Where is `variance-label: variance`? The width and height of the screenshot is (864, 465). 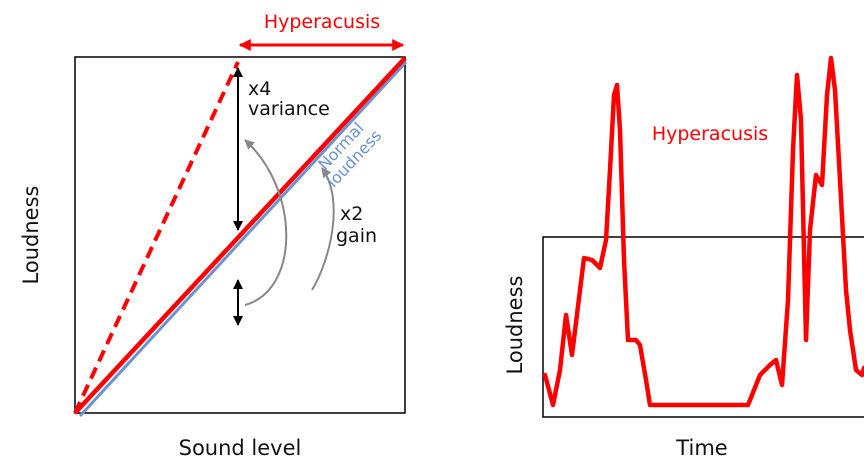
variance-label: variance is located at coordinates (289, 109).